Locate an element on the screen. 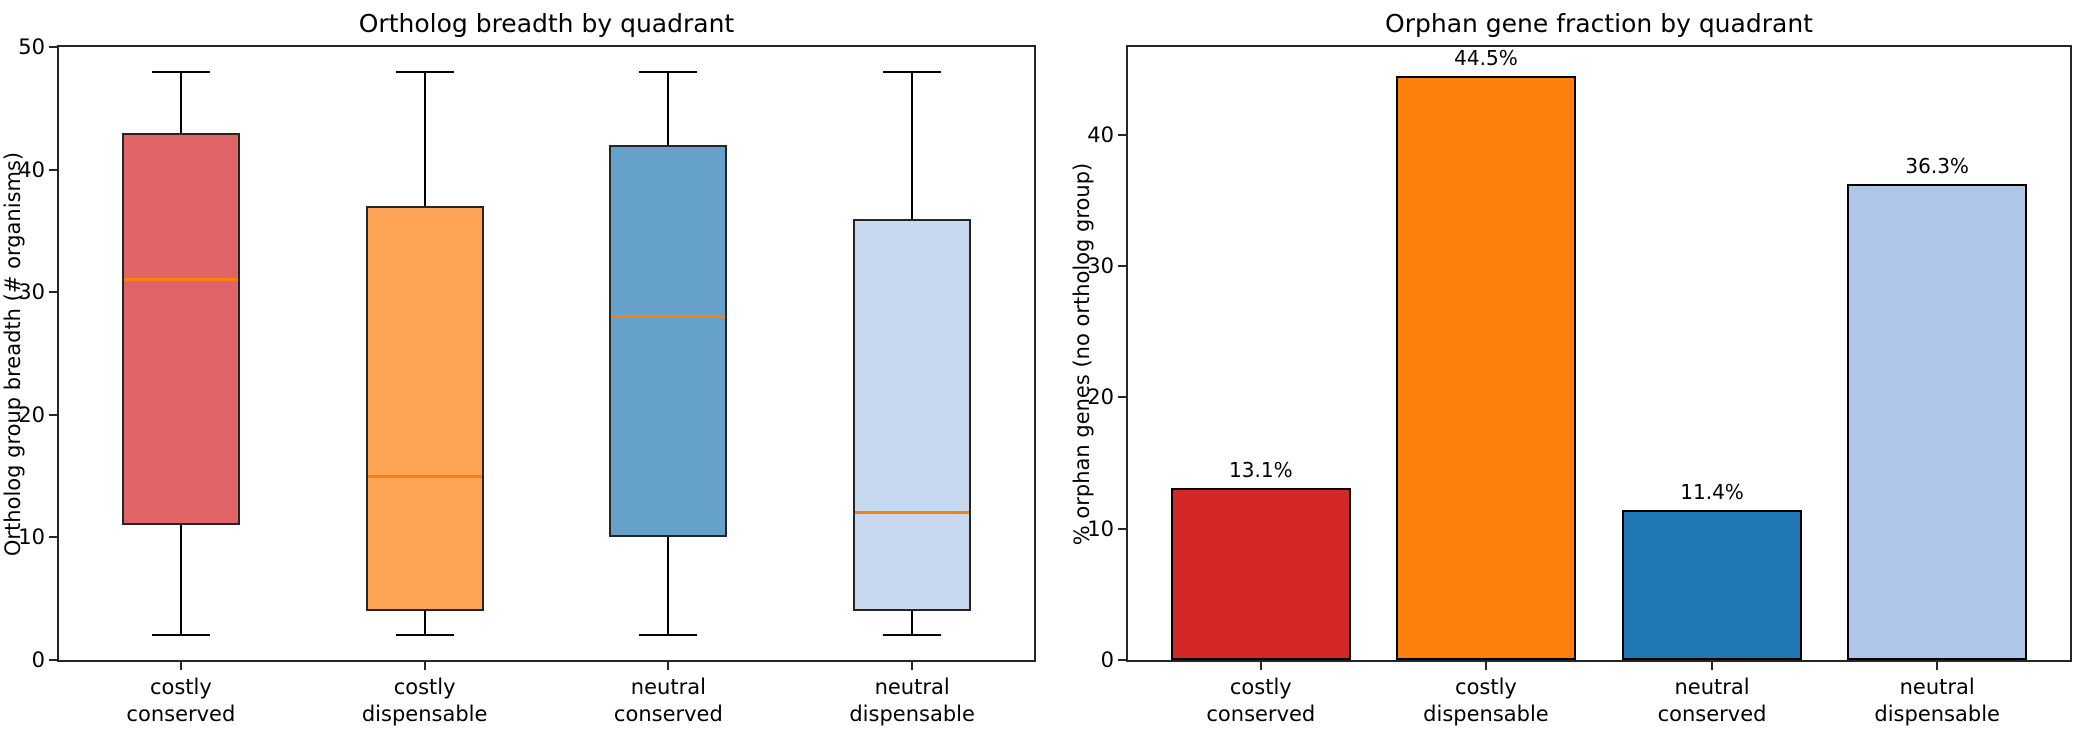  bar-value-label: 36.3% is located at coordinates (1937, 165).